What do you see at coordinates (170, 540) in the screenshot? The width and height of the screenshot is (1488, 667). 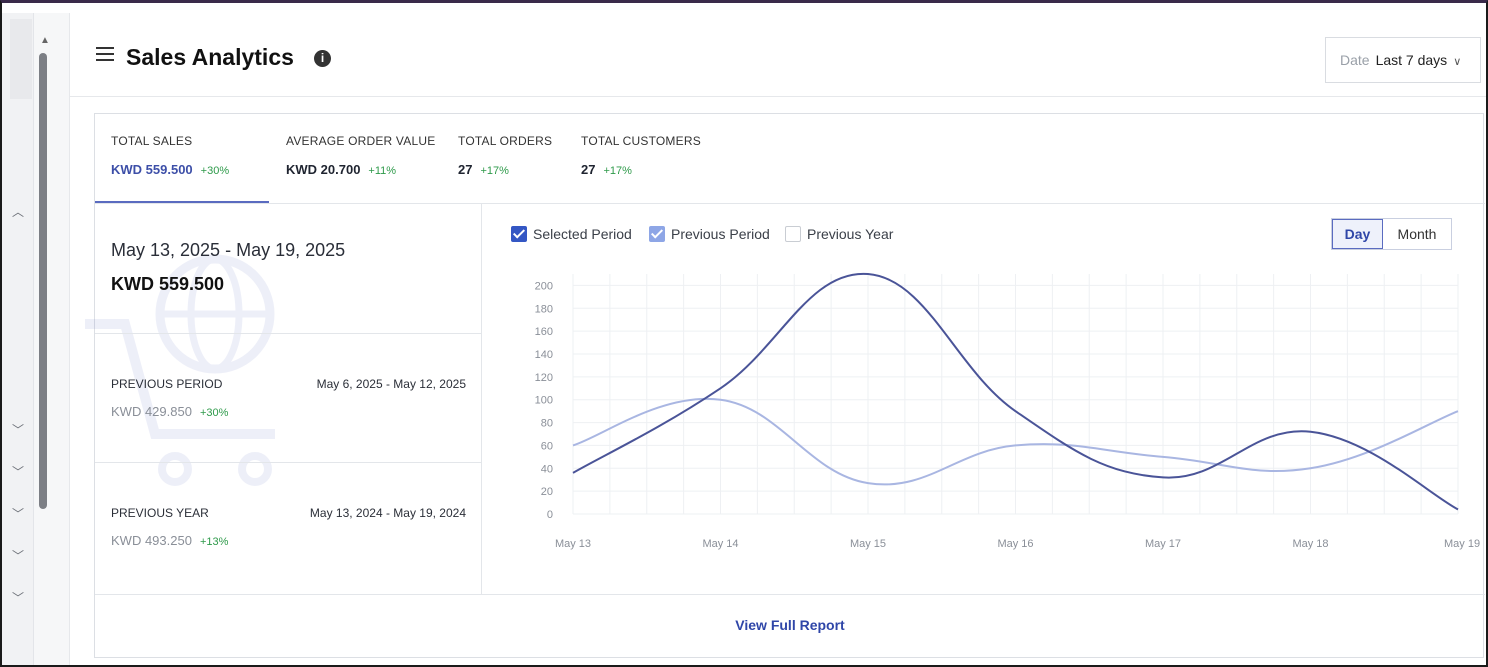 I see `previous-year-value: KWD 493.250 +13%` at bounding box center [170, 540].